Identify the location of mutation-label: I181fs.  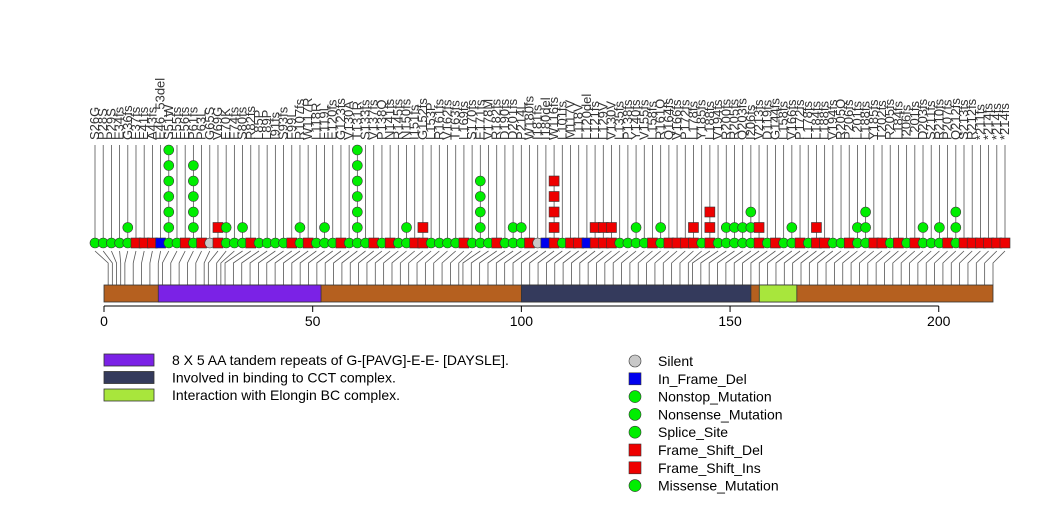
(537, 122).